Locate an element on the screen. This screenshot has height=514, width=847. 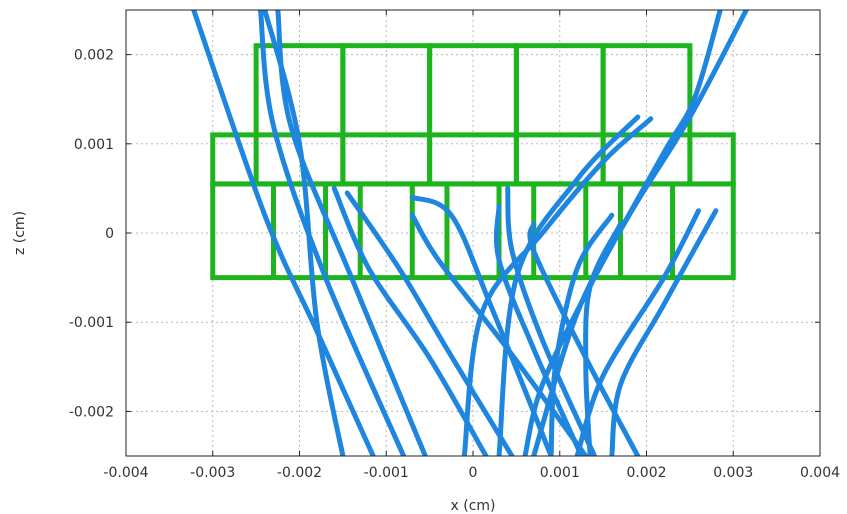
x-tick-label: 0 is located at coordinates (473, 473).